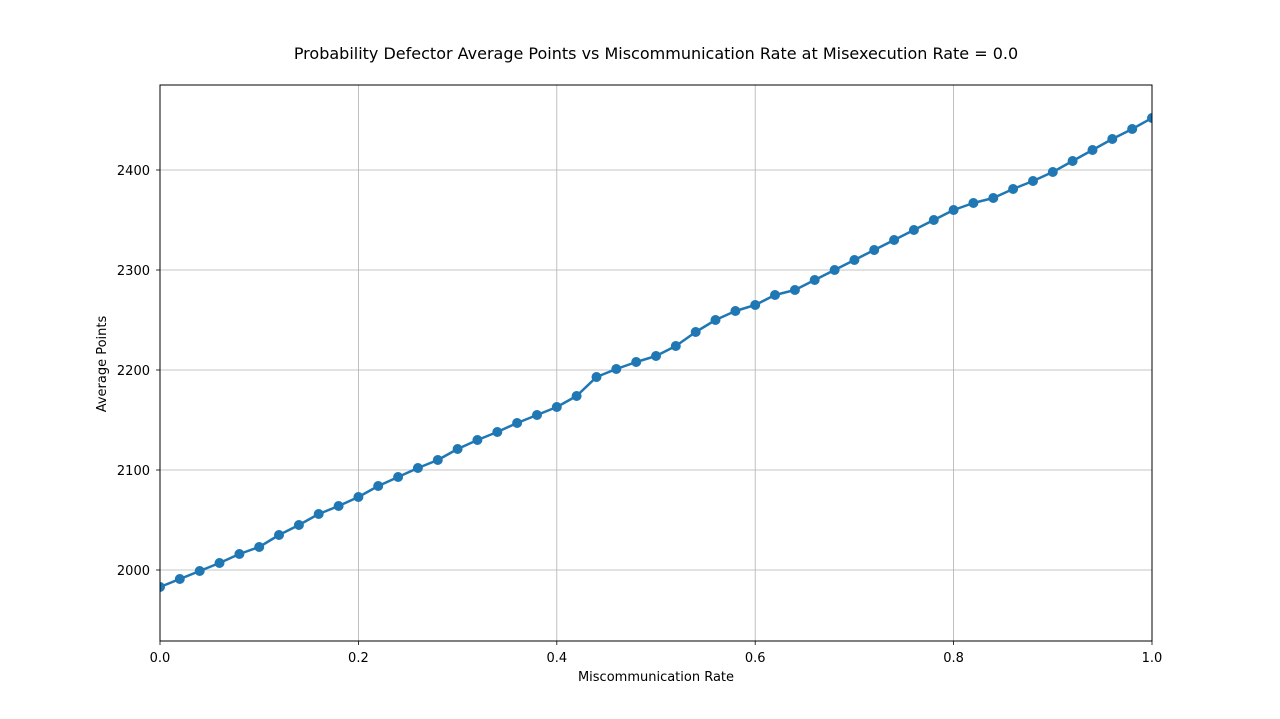 This screenshot has height=719, width=1280. I want to click on x-axis-label: Miscommunication Rate, so click(656, 677).